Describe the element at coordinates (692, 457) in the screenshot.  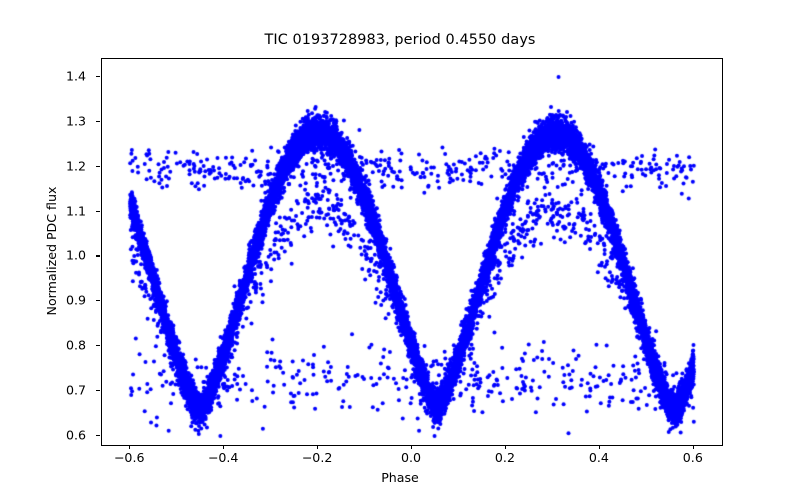
I see `x-tick-label: 0.6` at that location.